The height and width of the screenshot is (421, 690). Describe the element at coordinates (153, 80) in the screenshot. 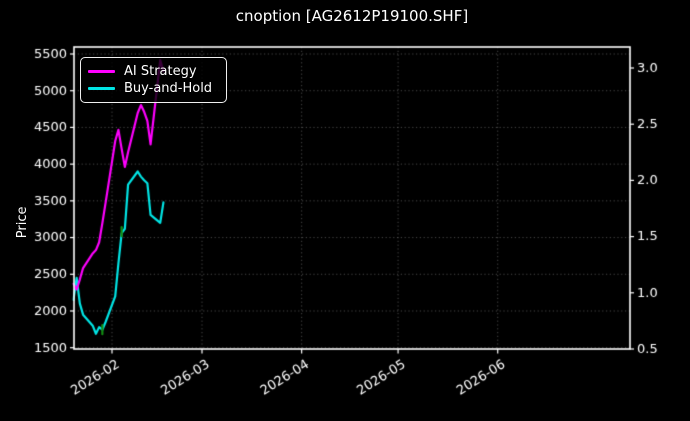

I see `legend: AI Strategy Buy-and-Hold` at that location.